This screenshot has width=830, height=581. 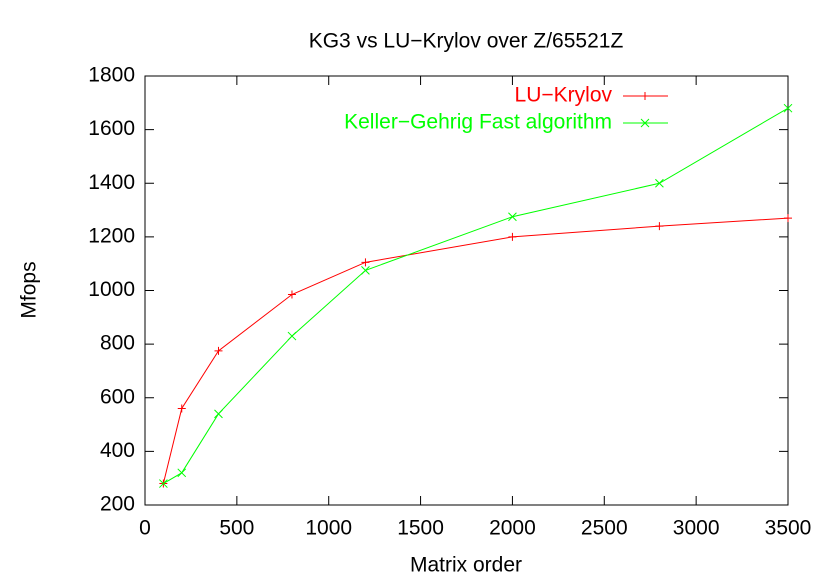 I want to click on y-tick-label: 1200, so click(x=111, y=235).